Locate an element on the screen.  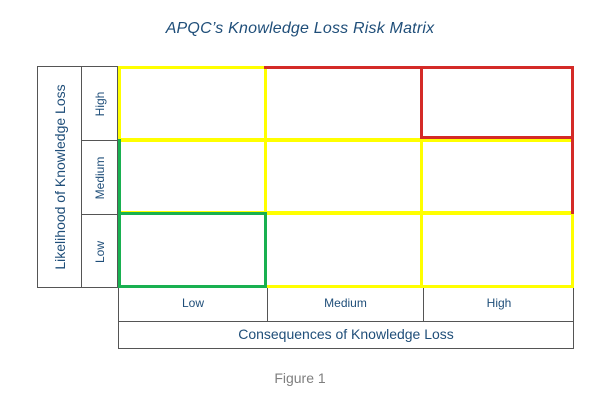
cell-medium-medium is located at coordinates (343, 176).